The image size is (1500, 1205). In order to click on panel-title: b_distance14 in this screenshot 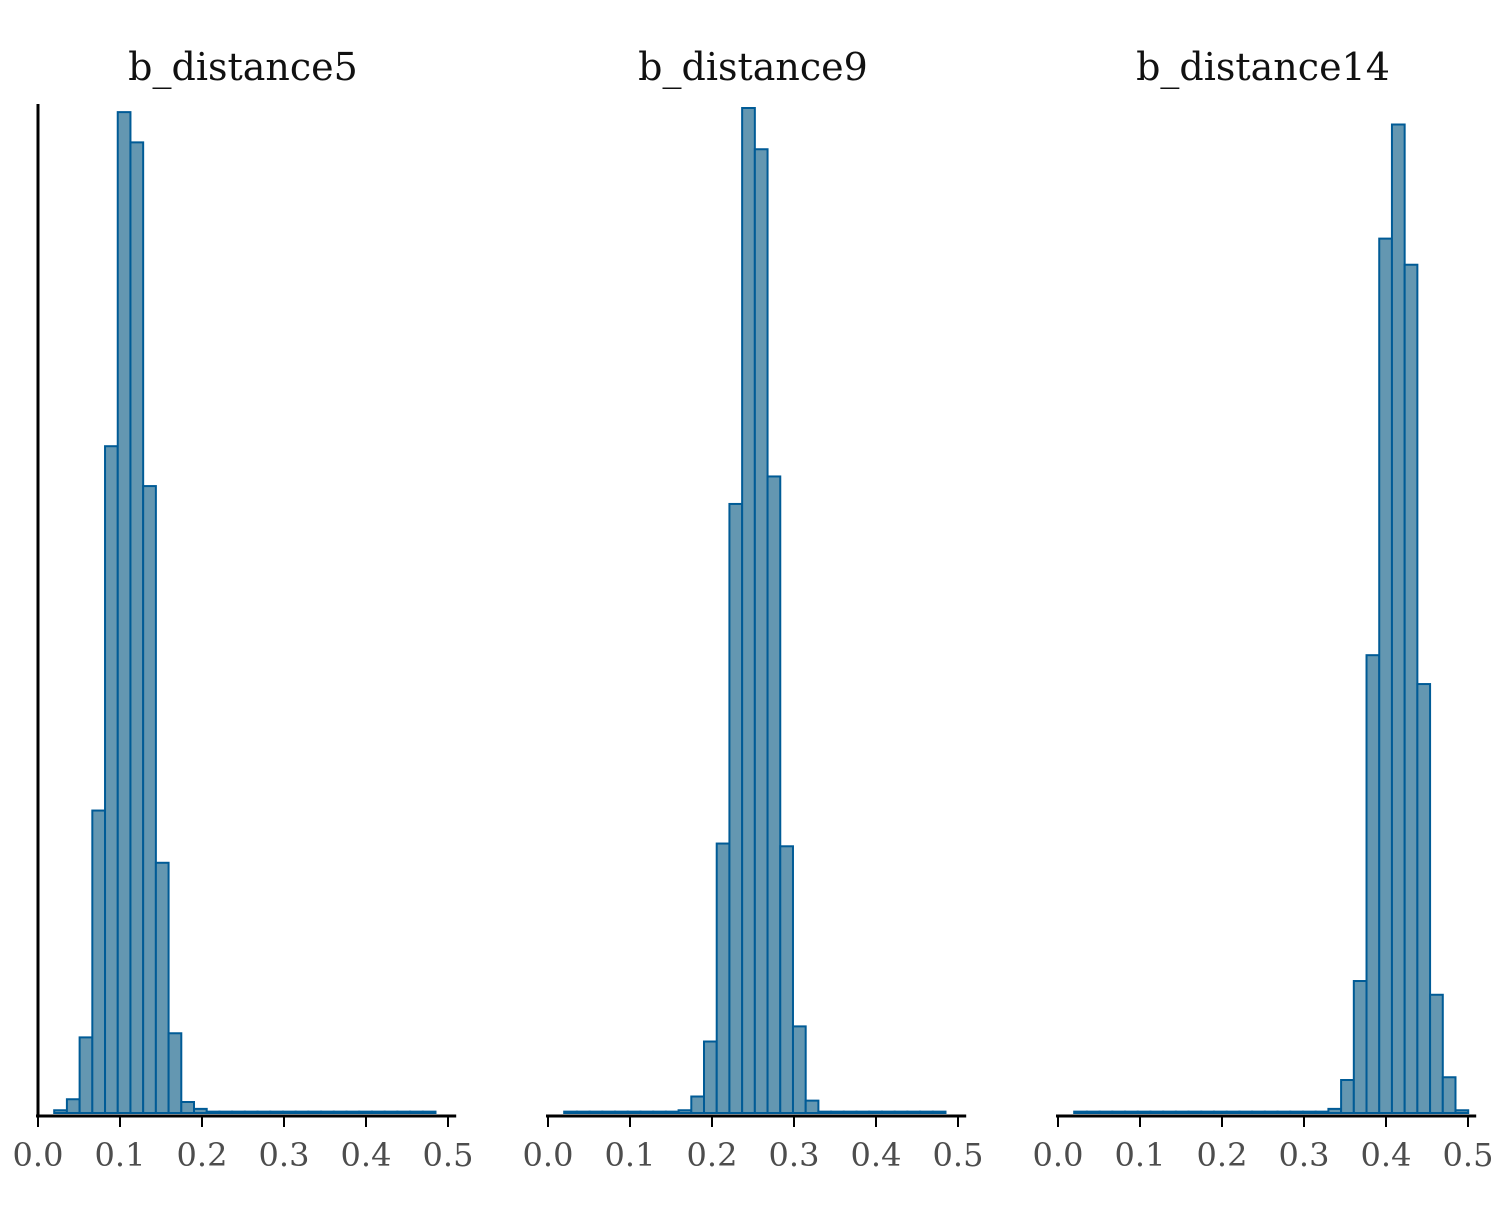, I will do `click(1263, 67)`.